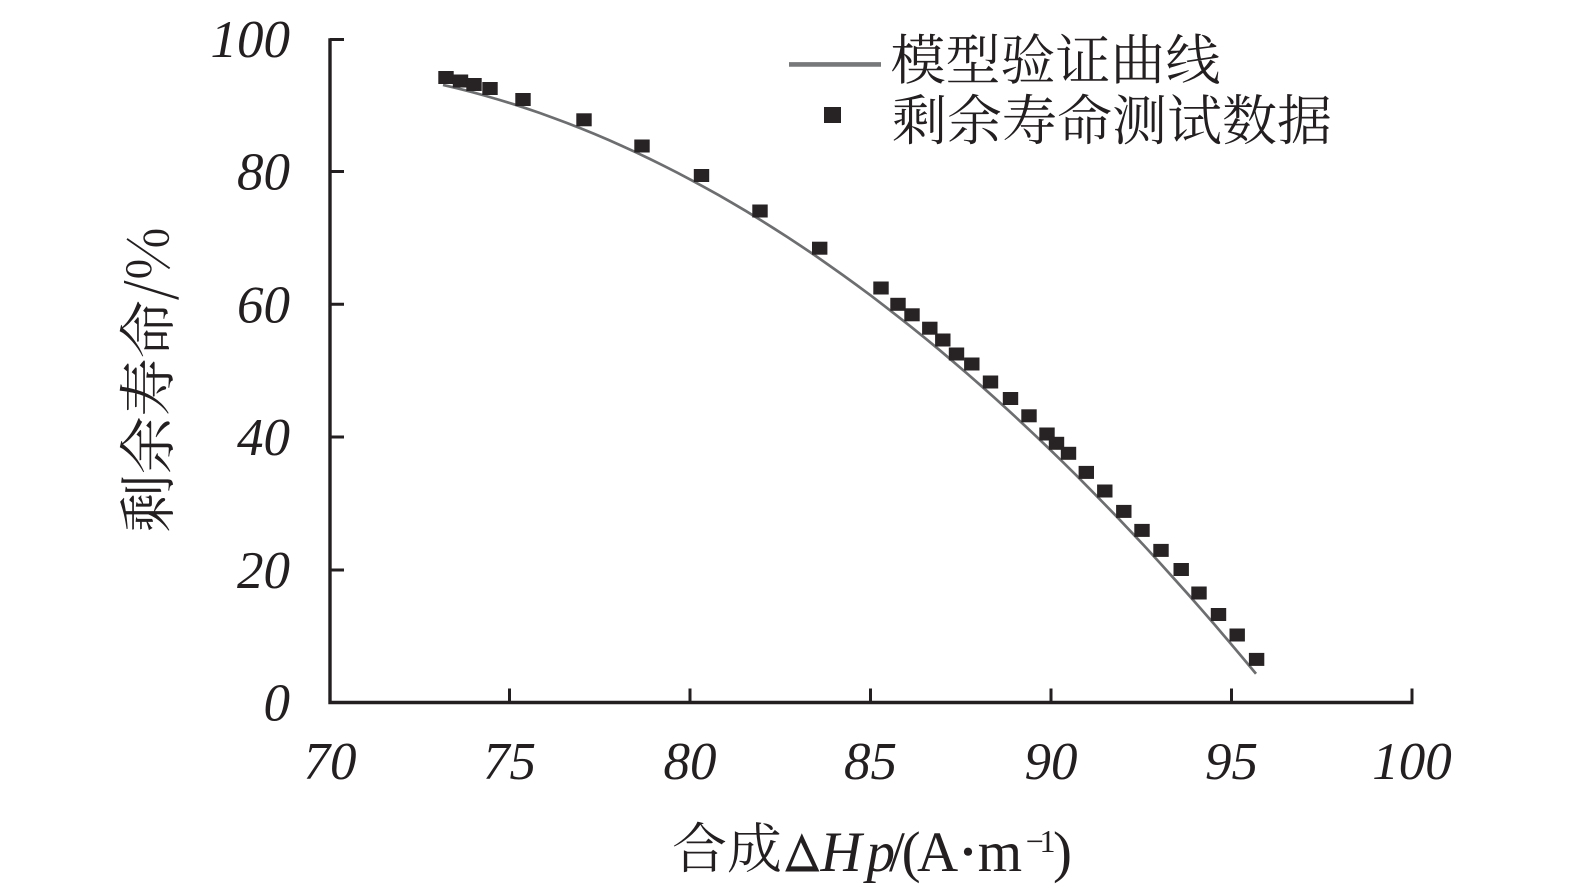 This screenshot has width=1575, height=896. I want to click on svg-text: 90, so click(1051, 762).